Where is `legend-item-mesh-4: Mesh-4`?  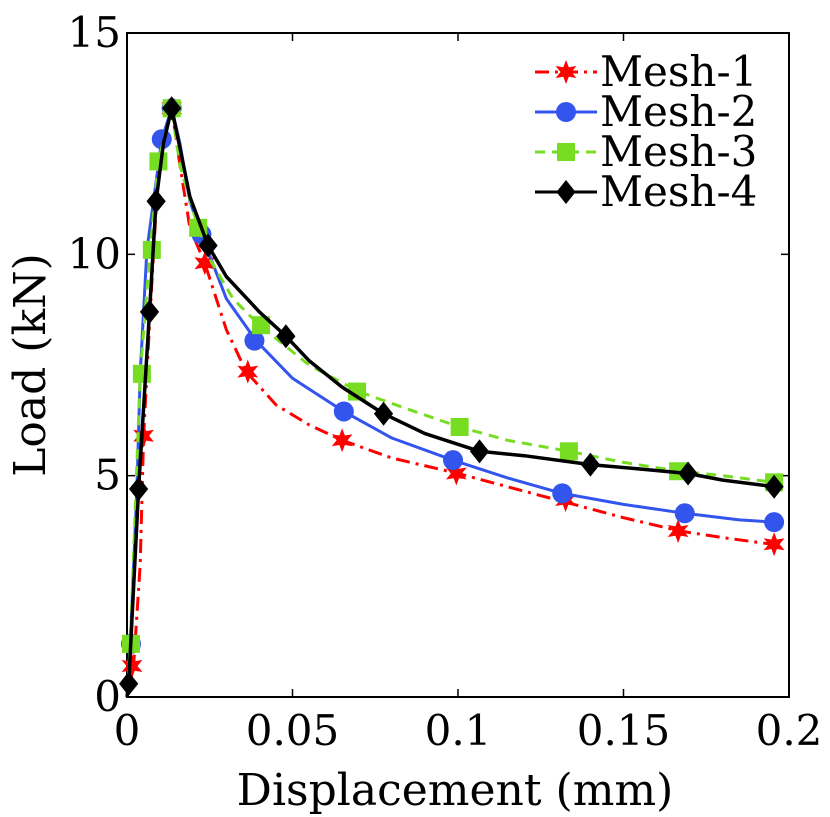 legend-item-mesh-4: Mesh-4 is located at coordinates (646, 191).